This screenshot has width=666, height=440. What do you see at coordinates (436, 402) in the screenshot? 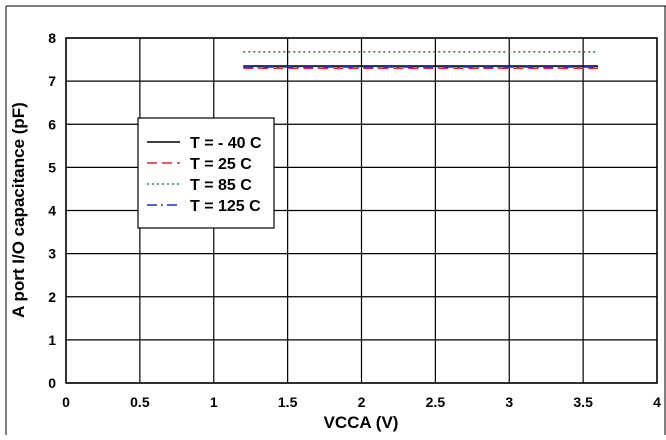
I see `x-tick-label: 2.5` at bounding box center [436, 402].